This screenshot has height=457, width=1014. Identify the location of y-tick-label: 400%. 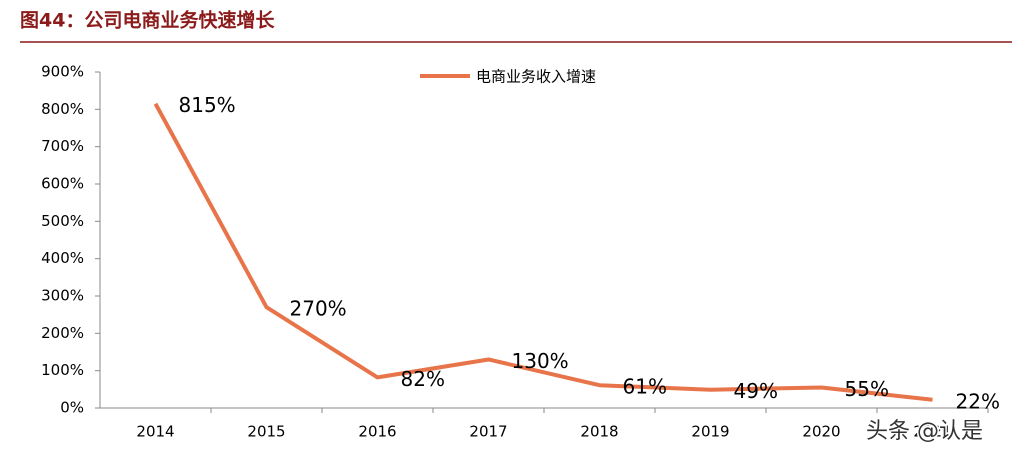
(62, 258).